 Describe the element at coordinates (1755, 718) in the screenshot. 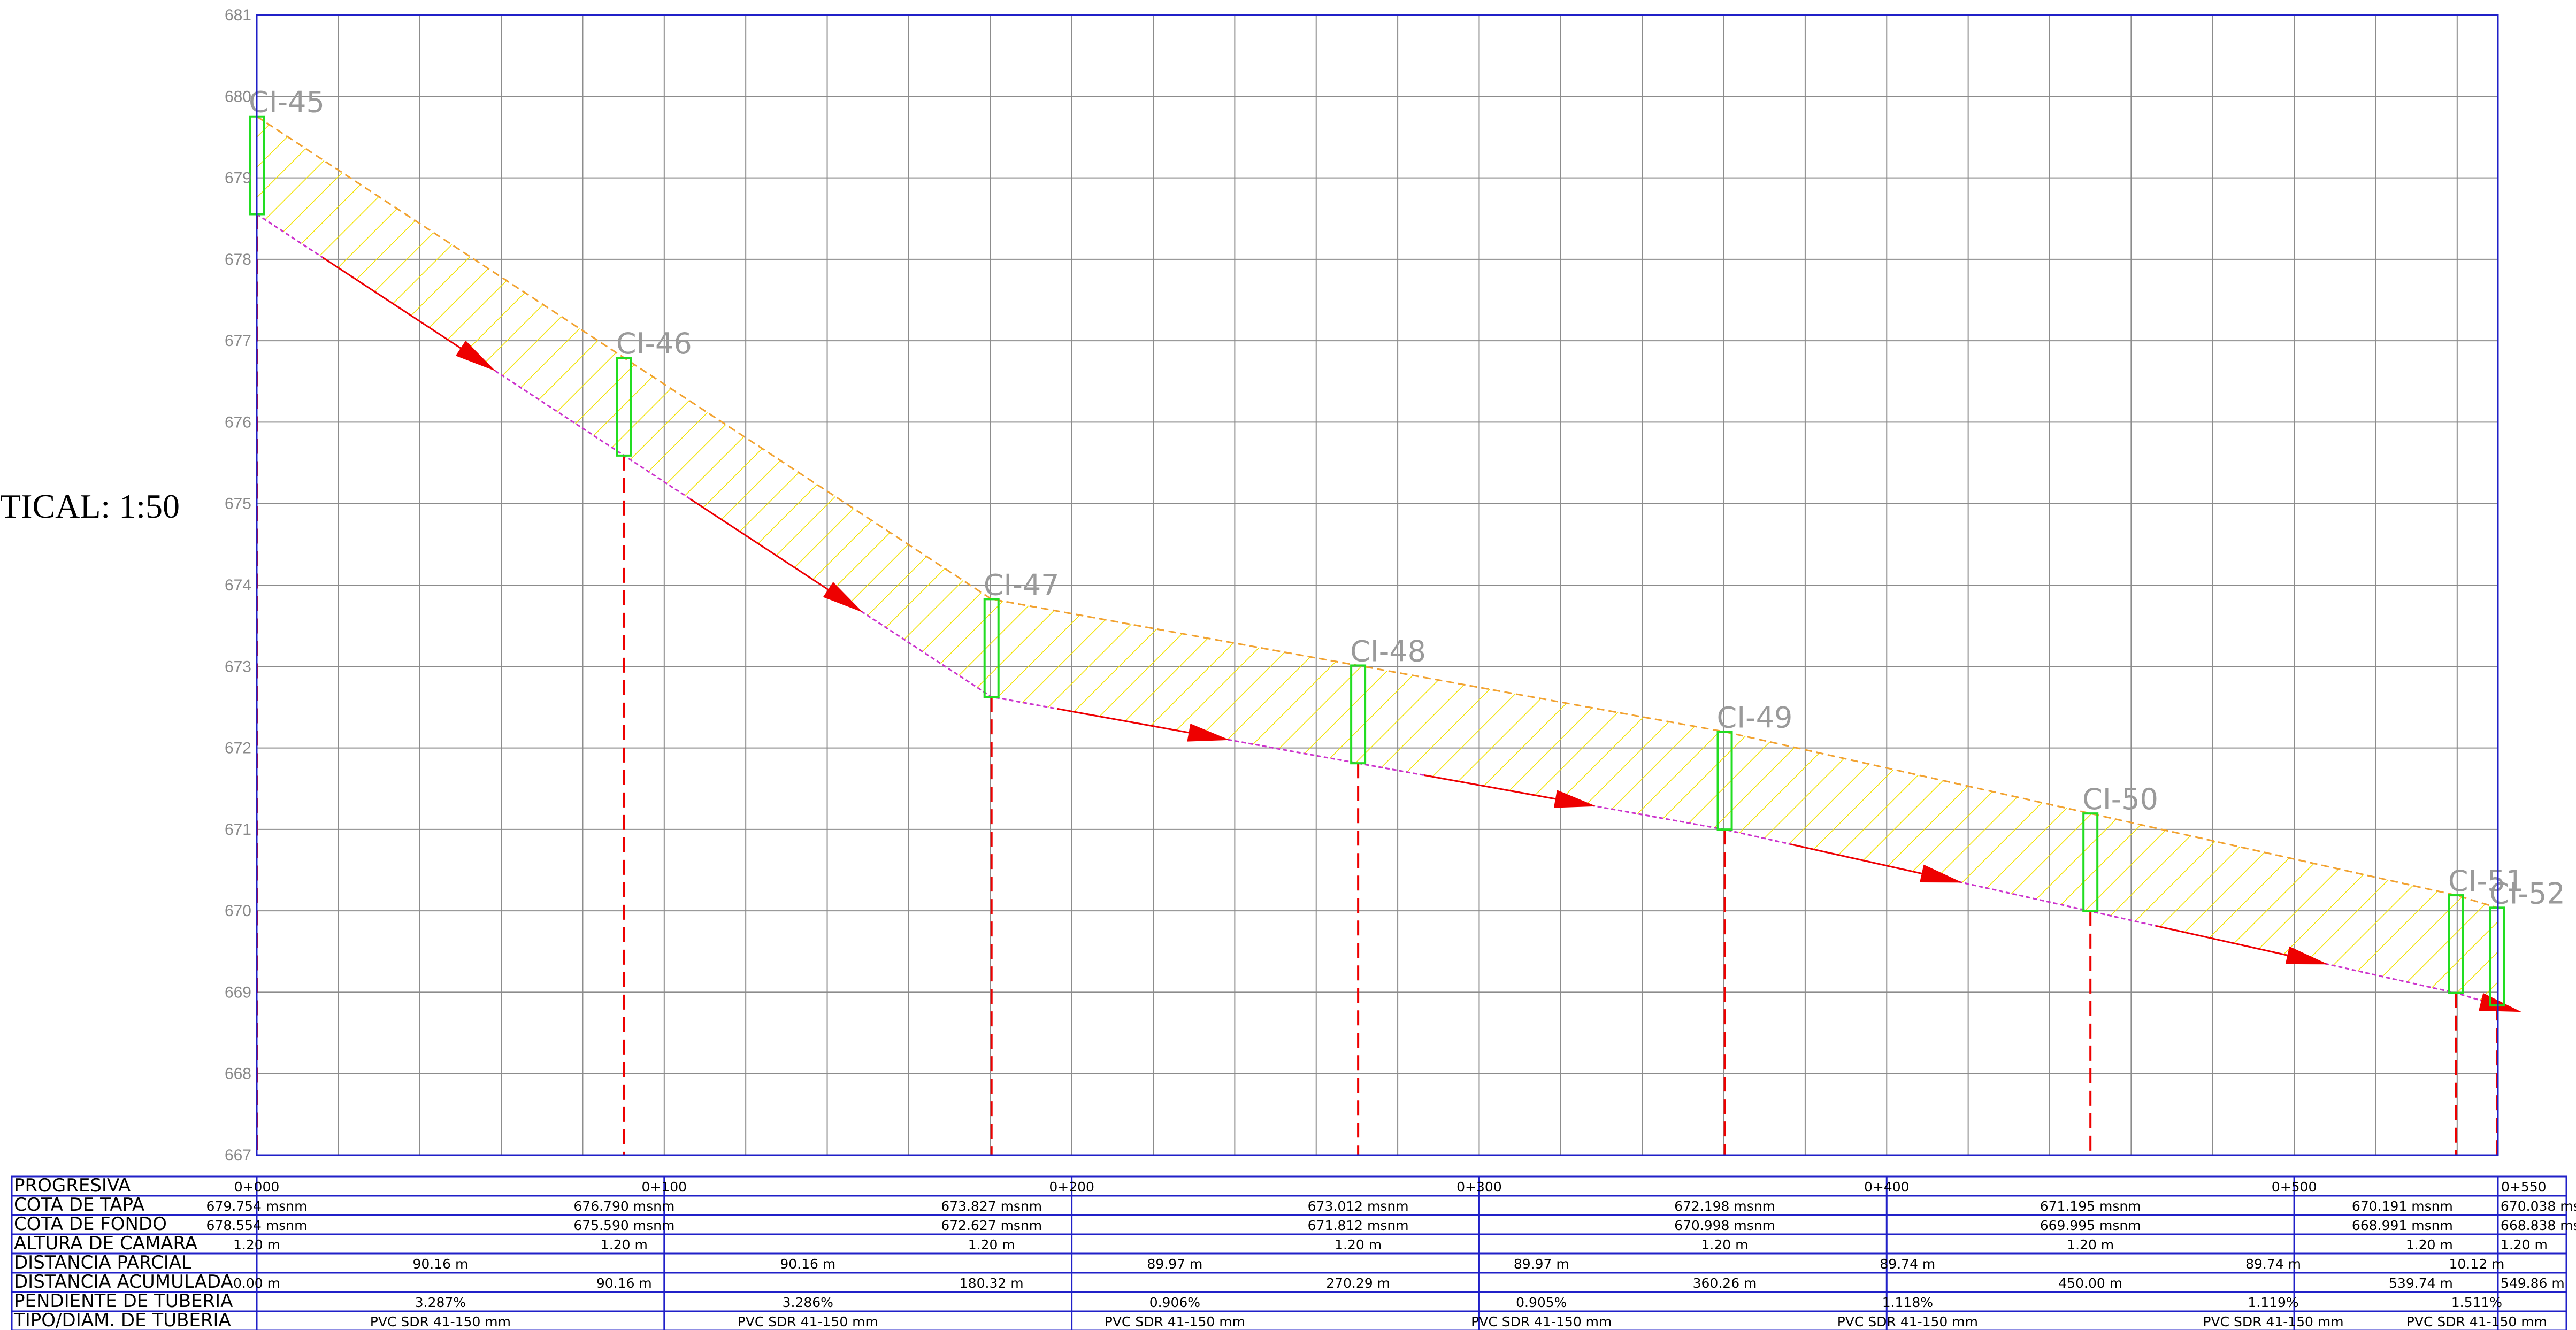

I see `manhole-label: CI-49` at that location.